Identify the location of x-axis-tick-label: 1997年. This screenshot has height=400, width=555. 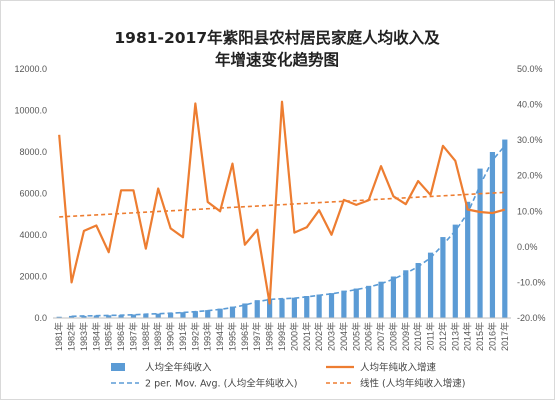
(256, 336).